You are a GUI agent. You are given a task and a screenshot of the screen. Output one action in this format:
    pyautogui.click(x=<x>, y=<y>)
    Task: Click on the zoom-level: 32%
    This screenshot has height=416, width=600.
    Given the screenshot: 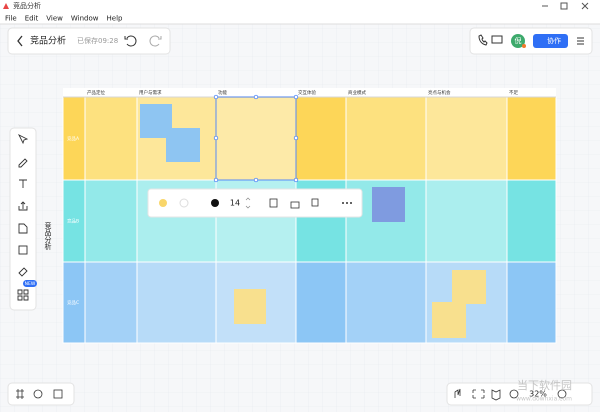 What is the action you would take?
    pyautogui.click(x=538, y=394)
    